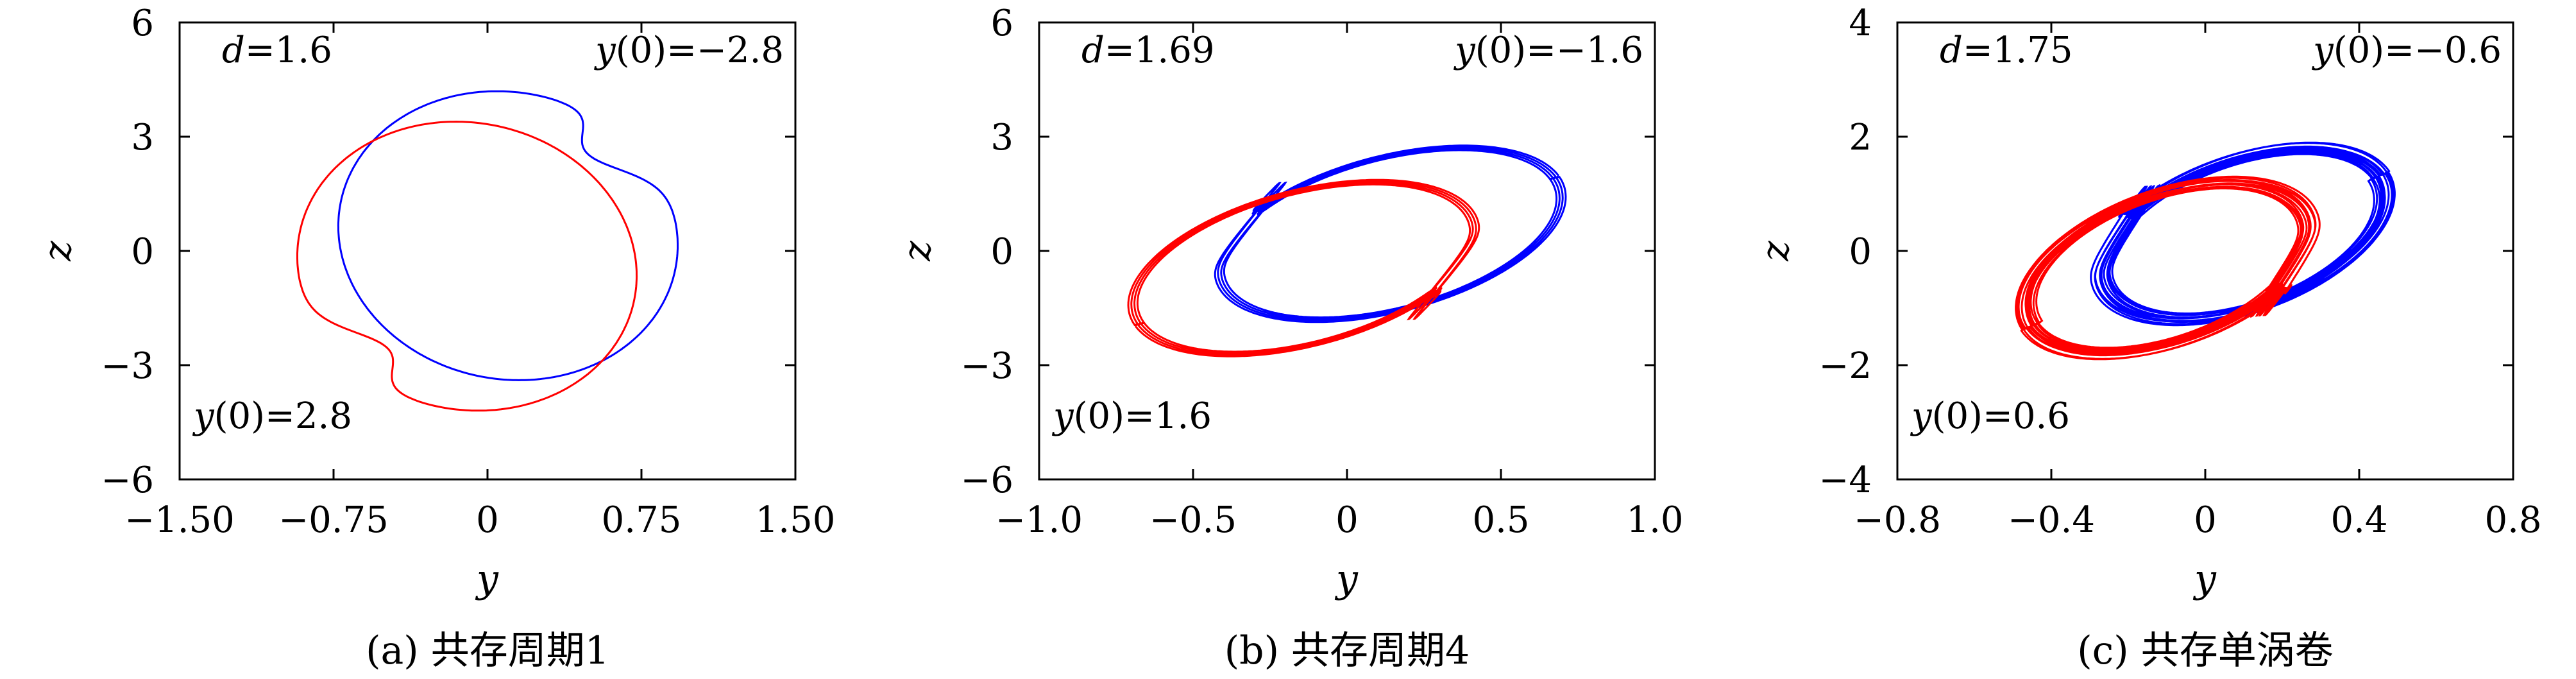 The image size is (2576, 679). What do you see at coordinates (1845, 366) in the screenshot?
I see `y-tick-label: −2` at bounding box center [1845, 366].